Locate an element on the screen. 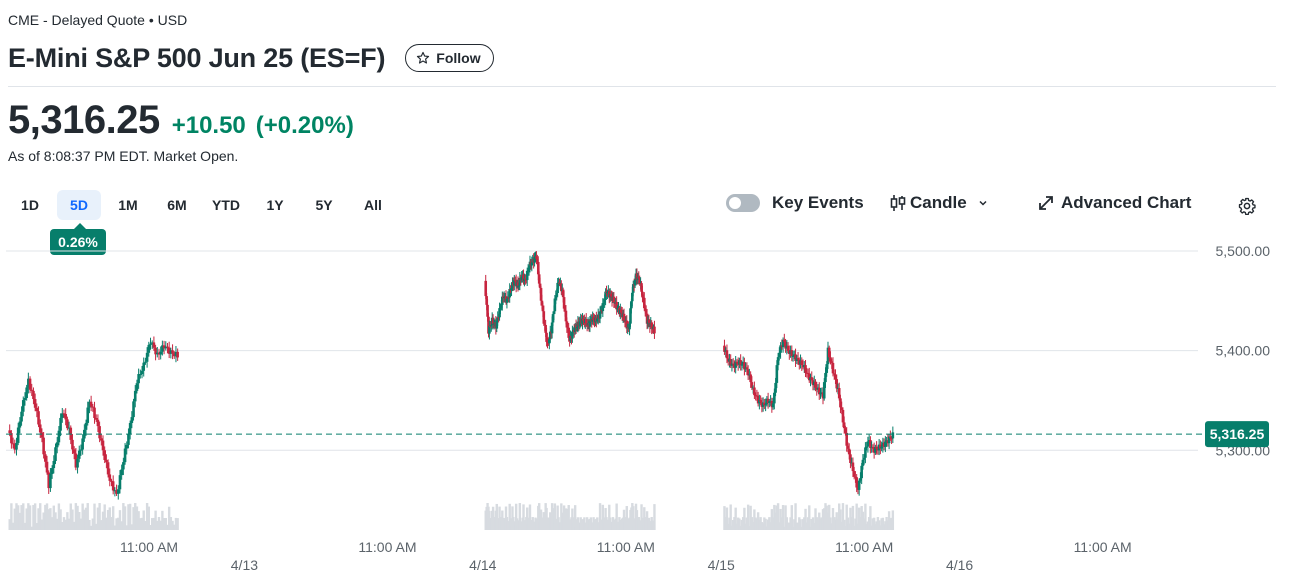  price-change-percent: (+0.20%) is located at coordinates (304, 125).